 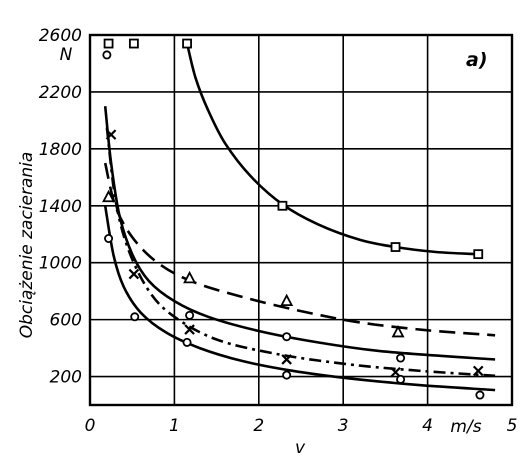 What do you see at coordinates (465, 427) in the screenshot?
I see `x-unit-label: m/s` at bounding box center [465, 427].